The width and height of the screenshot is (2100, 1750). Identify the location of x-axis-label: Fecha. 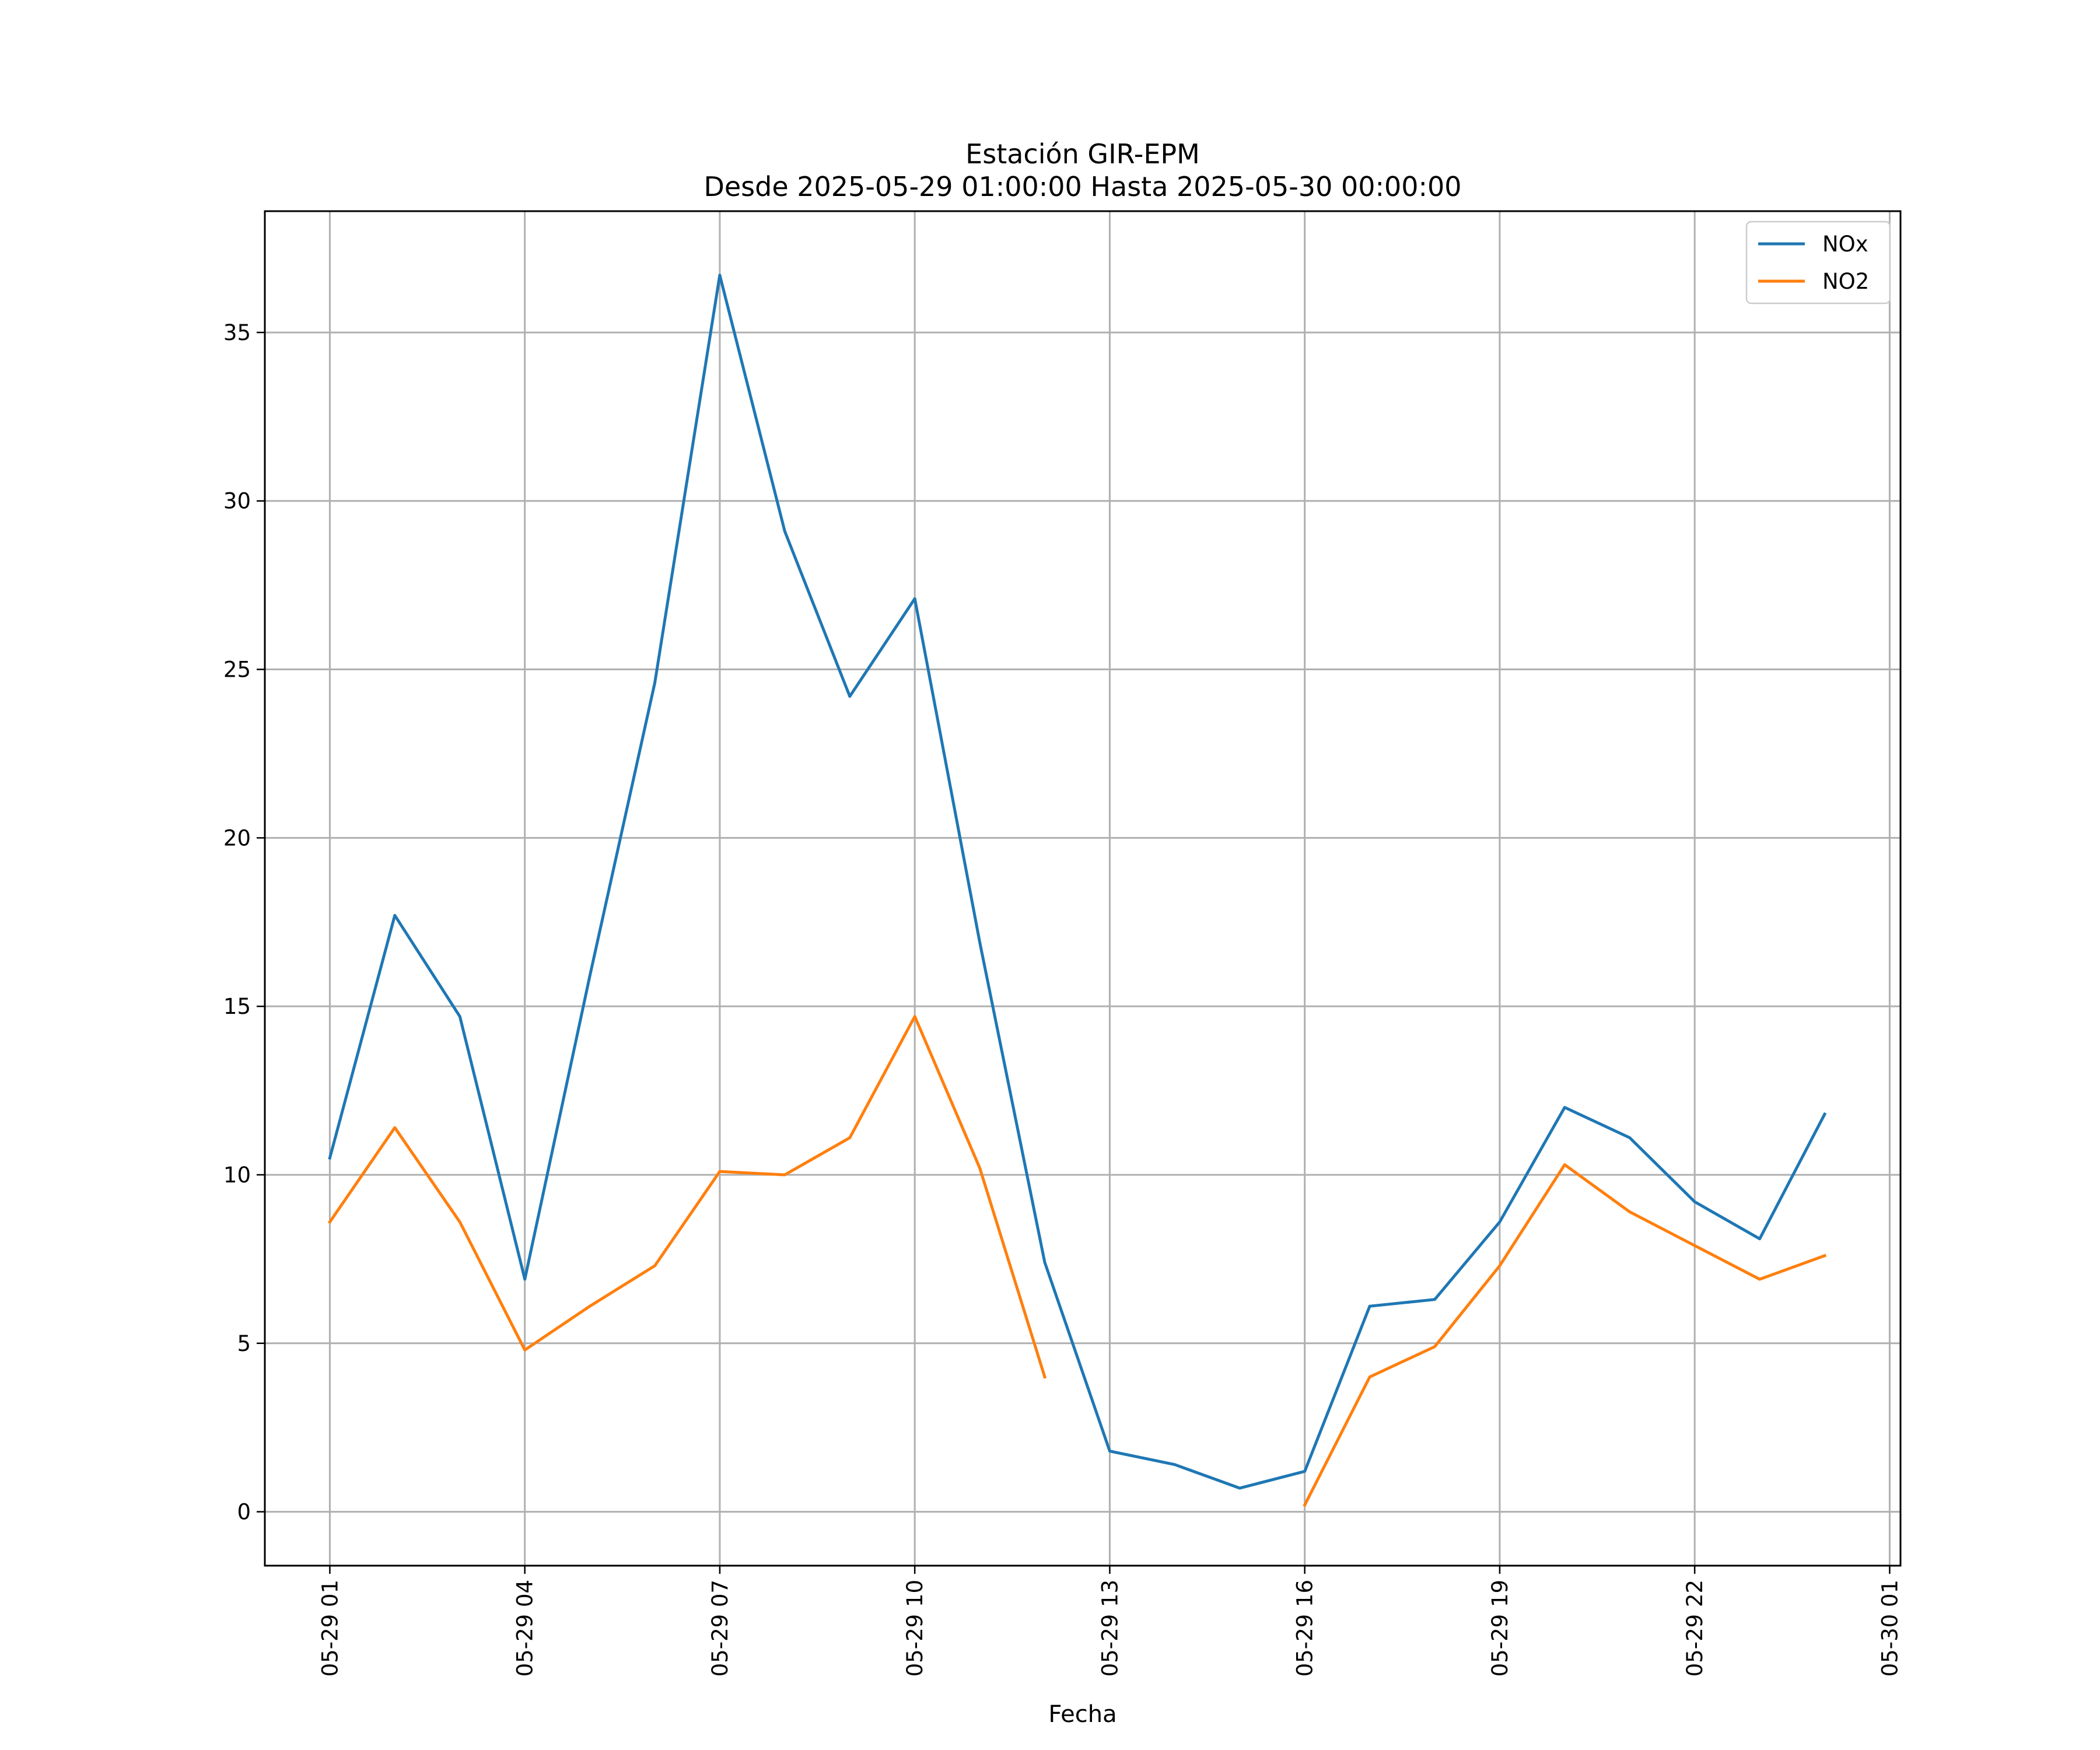
(1082, 1714).